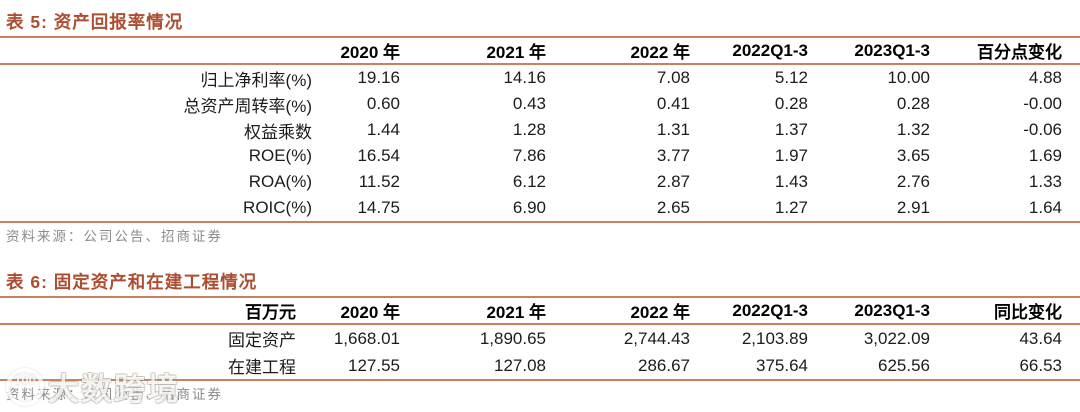 This screenshot has width=1080, height=412. What do you see at coordinates (913, 181) in the screenshot?
I see `cell: 2.76` at bounding box center [913, 181].